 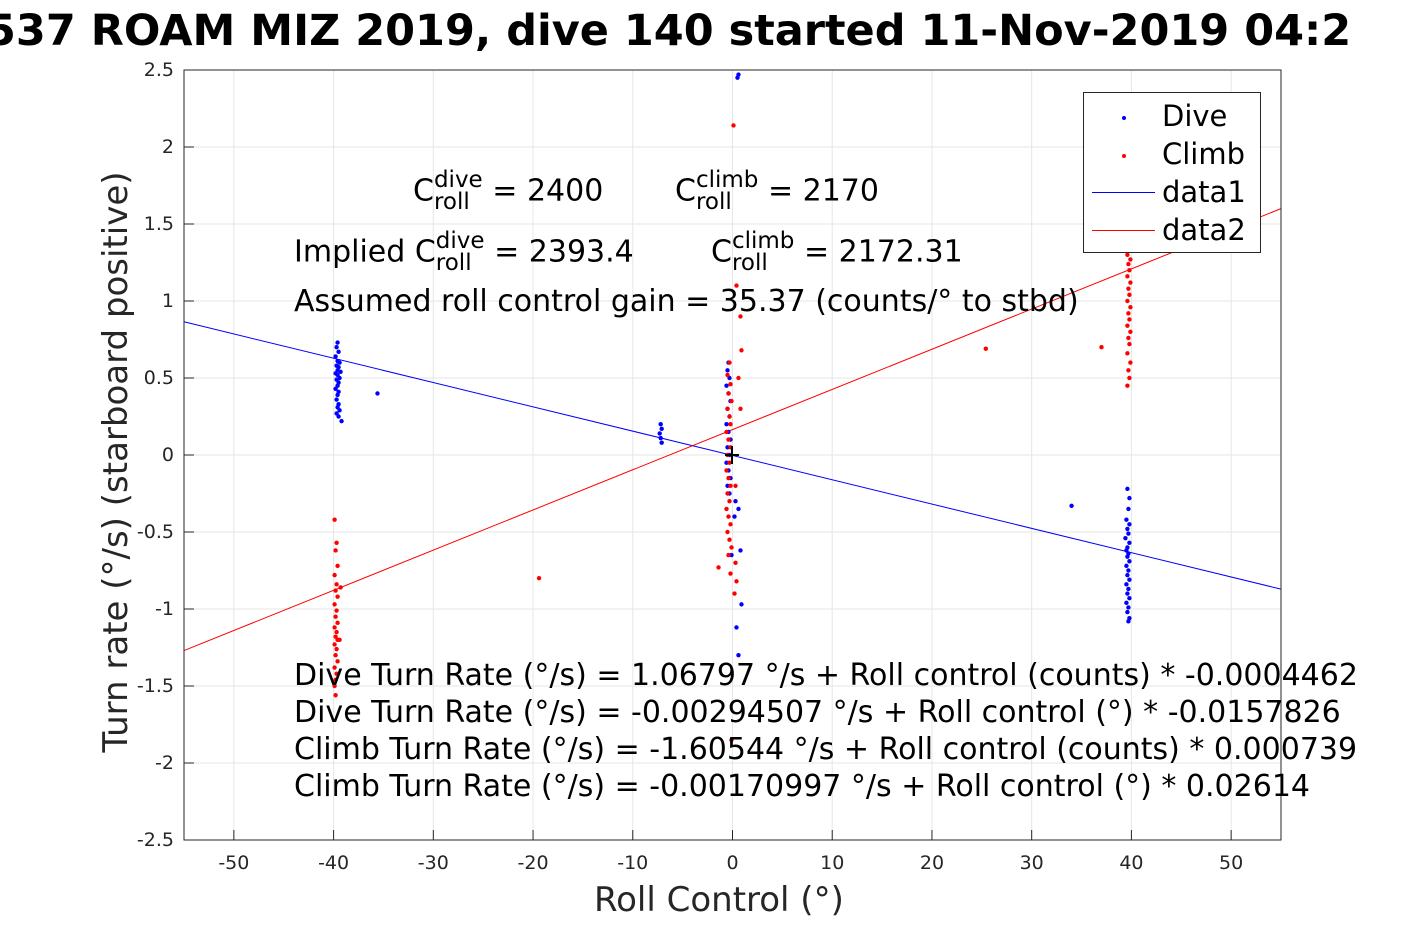 What do you see at coordinates (823, 191) in the screenshot?
I see `c-climb-value: = 2170` at bounding box center [823, 191].